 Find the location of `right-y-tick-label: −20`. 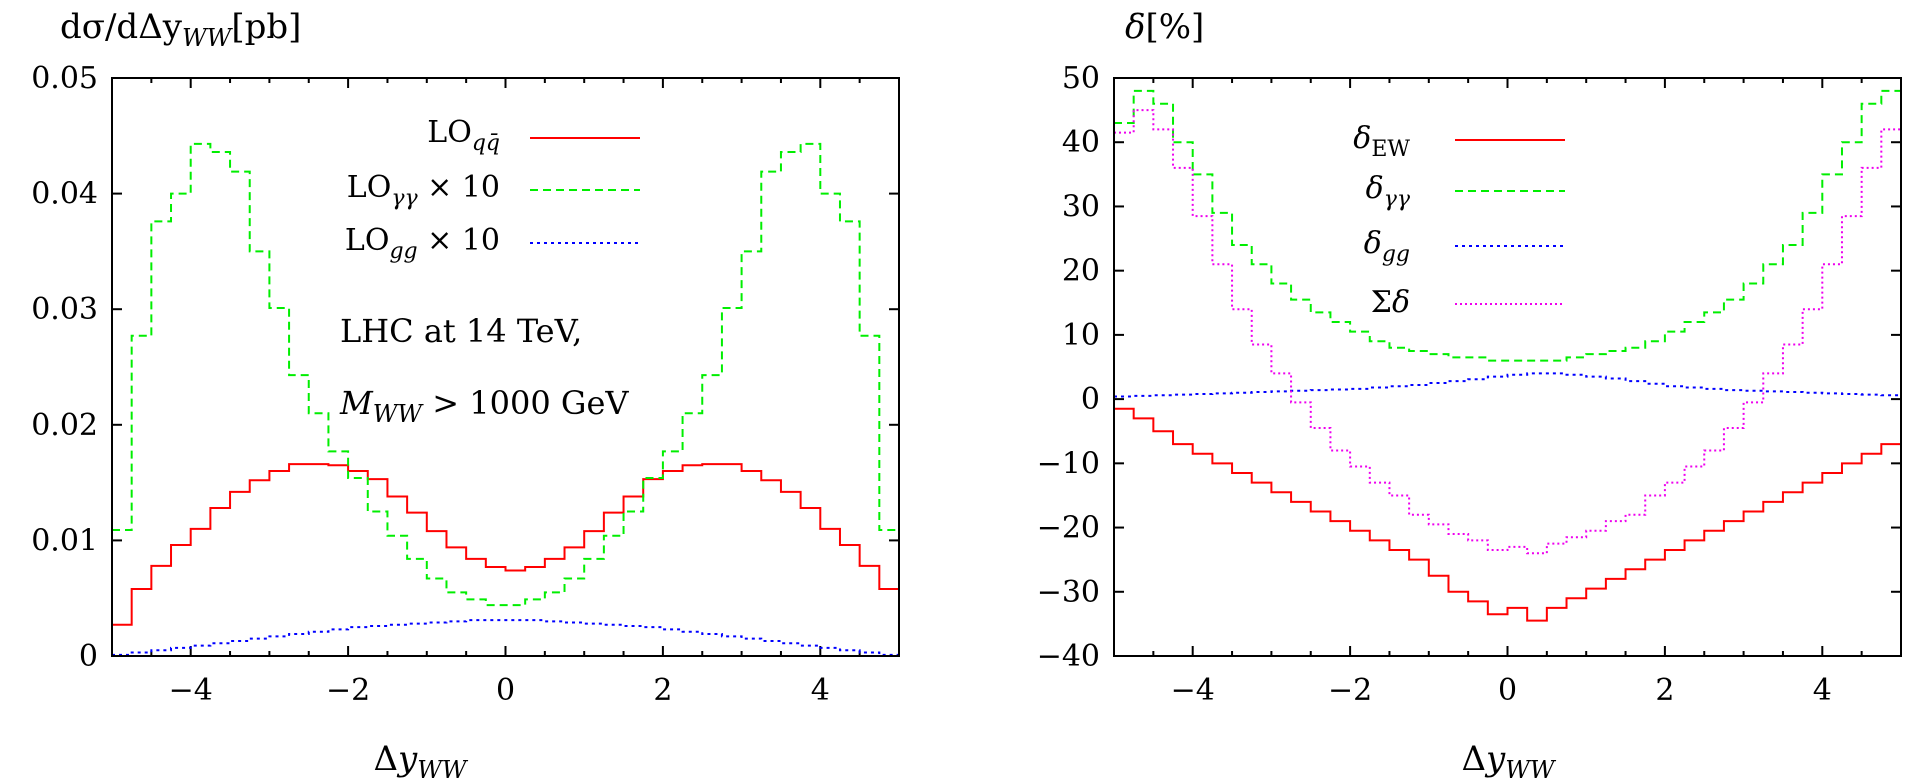

right-y-tick-label: −20 is located at coordinates (1068, 528).